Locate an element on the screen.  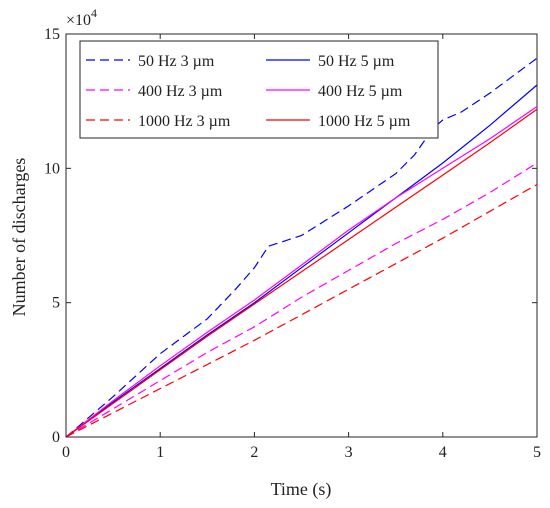
x-tick-label: 0 is located at coordinates (66, 452).